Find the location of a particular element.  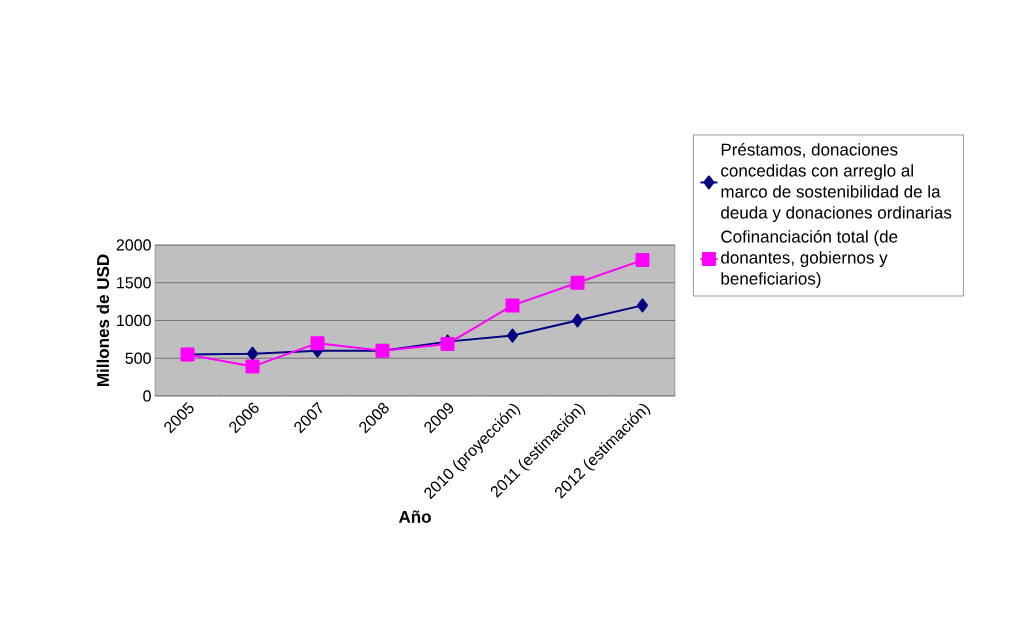

legend-label: Préstamos, donaciones concedidas con arreglo al marco de sostenibilidad de la deuda y donaciones ordinarias is located at coordinates (836, 182).